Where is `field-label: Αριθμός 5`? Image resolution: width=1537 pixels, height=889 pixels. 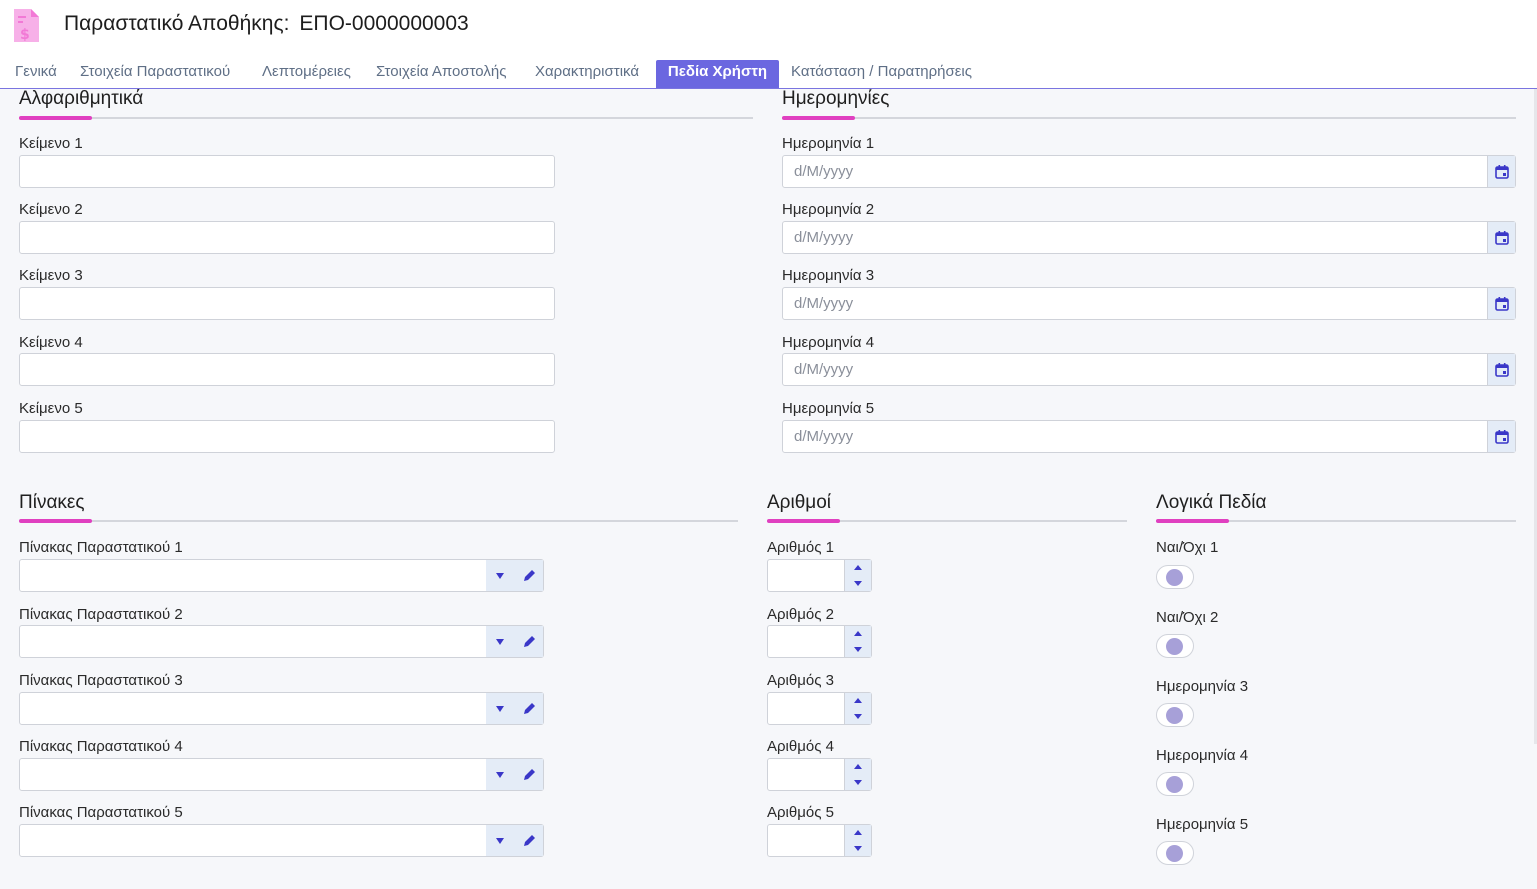
field-label: Αριθμός 5 is located at coordinates (800, 812).